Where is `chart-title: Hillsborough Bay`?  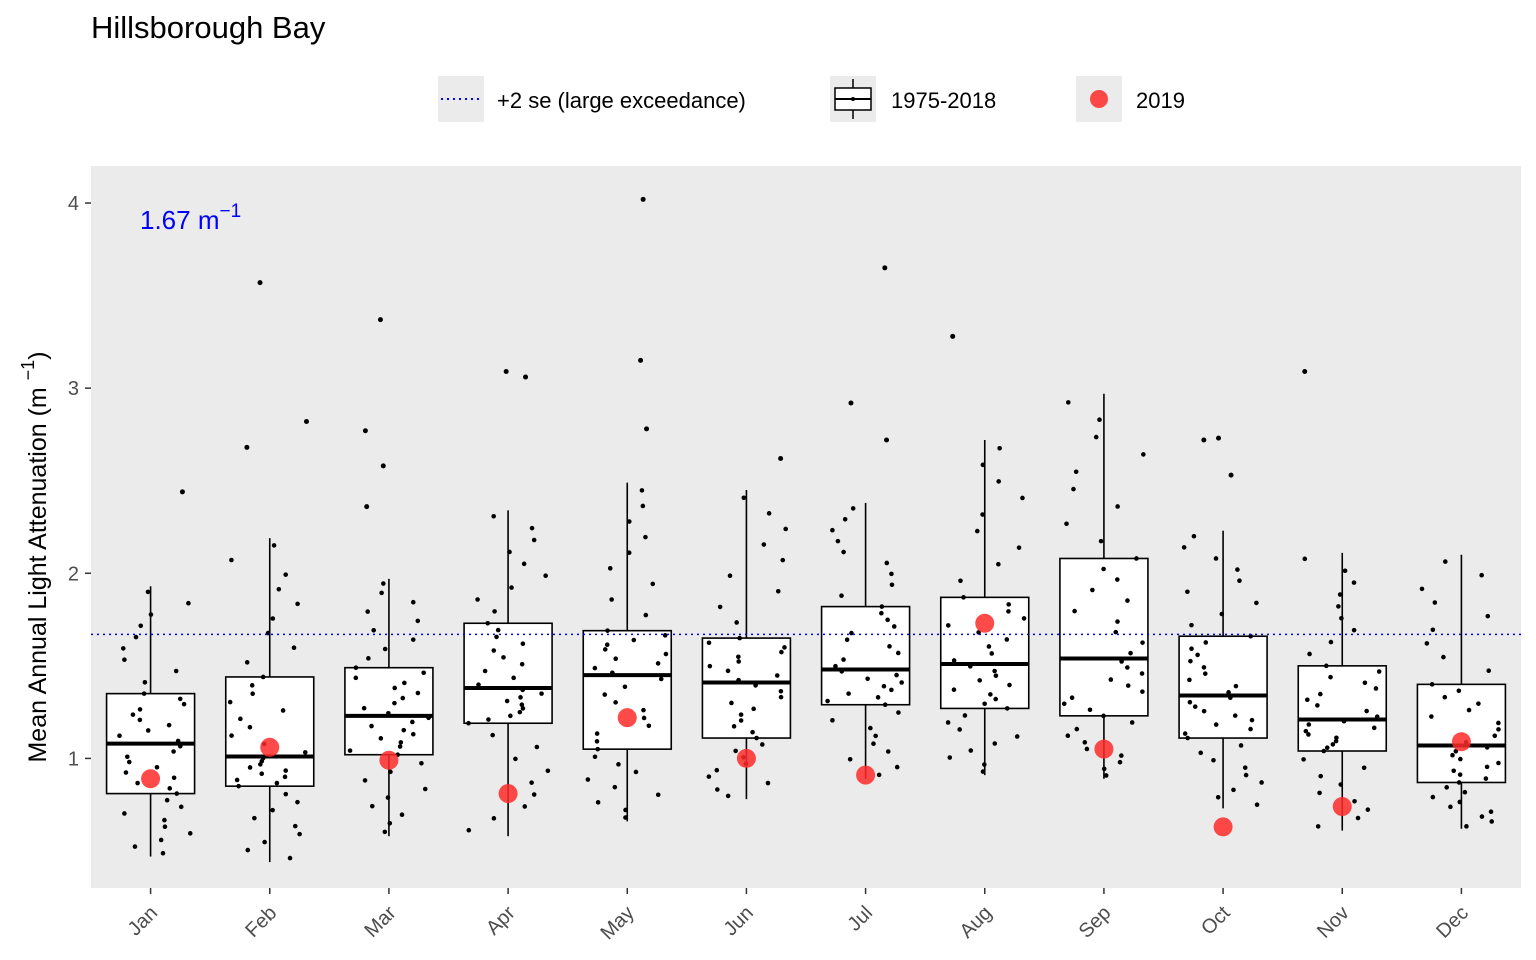 chart-title: Hillsborough Bay is located at coordinates (208, 27).